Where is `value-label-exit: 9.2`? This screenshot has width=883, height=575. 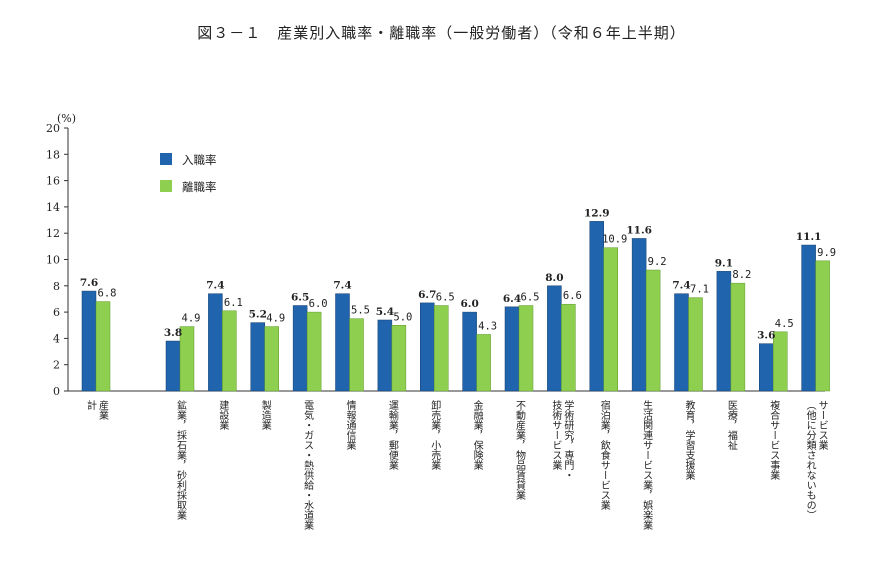 value-label-exit: 9.2 is located at coordinates (657, 262).